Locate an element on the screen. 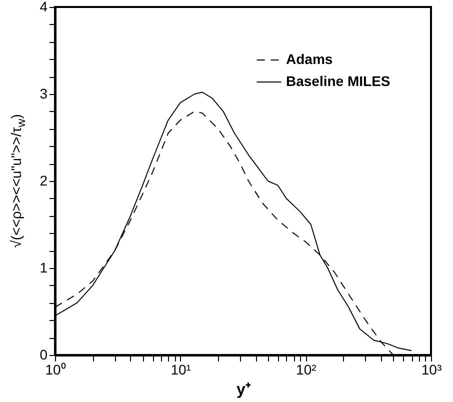  y-tick-label: 2 is located at coordinates (44, 180).